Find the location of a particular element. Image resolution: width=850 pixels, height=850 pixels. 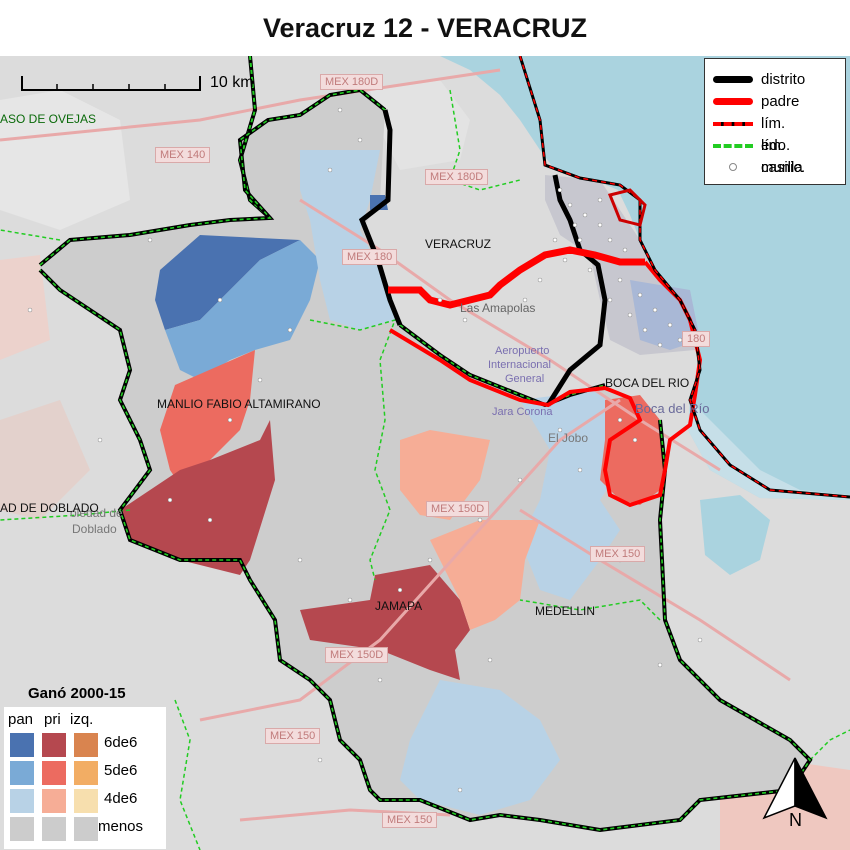

north-label: N is located at coordinates (795, 820).